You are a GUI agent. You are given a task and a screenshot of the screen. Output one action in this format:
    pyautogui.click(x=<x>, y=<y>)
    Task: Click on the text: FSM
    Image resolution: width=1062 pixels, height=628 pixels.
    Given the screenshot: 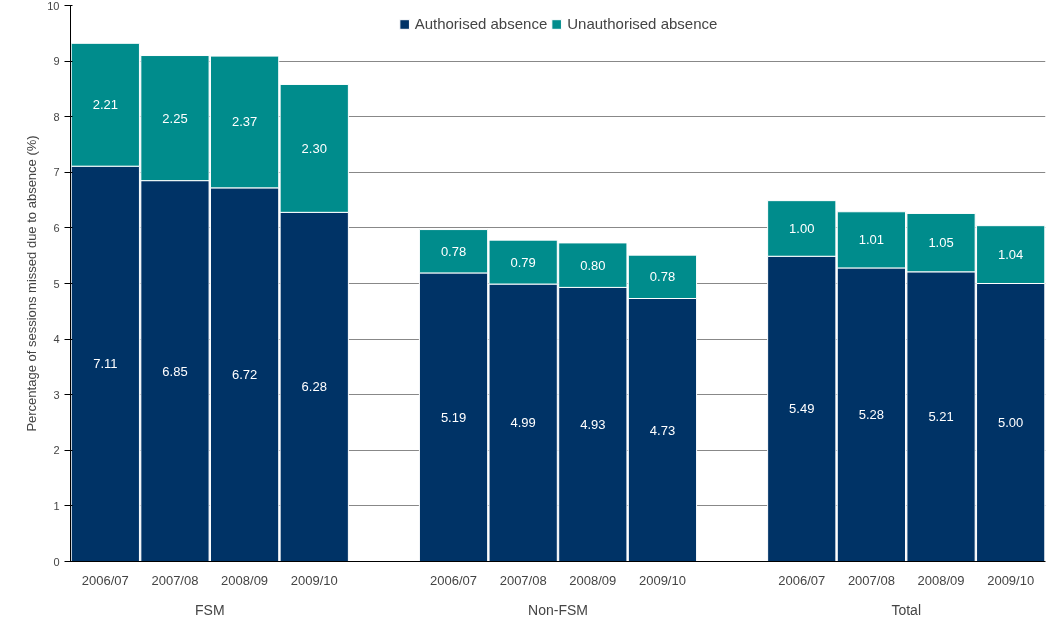 What is the action you would take?
    pyautogui.click(x=210, y=609)
    